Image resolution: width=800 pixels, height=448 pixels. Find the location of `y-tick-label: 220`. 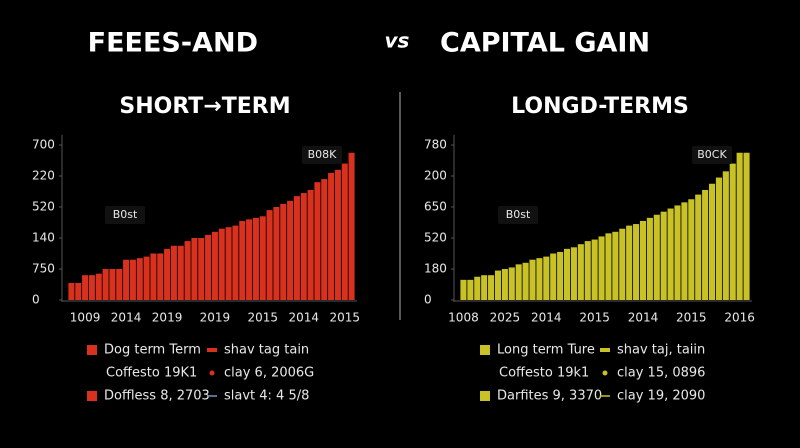

y-tick-label: 220 is located at coordinates (43, 176).